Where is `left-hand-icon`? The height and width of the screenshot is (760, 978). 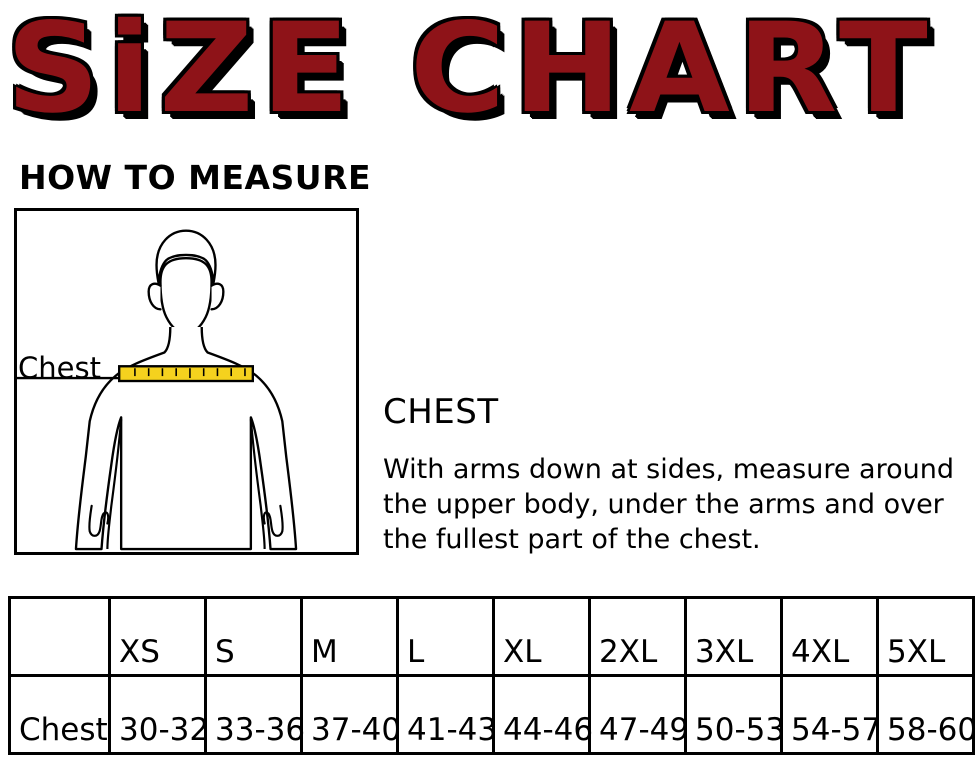
left-hand-icon is located at coordinates (99, 520).